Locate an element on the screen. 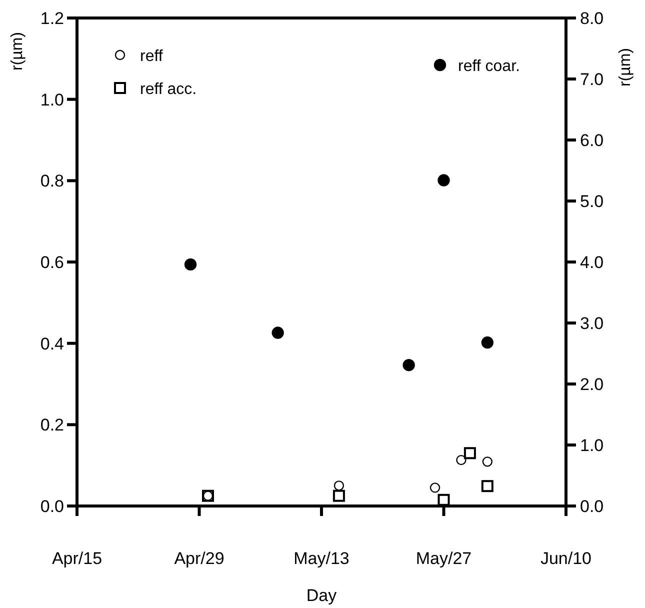 The width and height of the screenshot is (645, 608). x-axis-title: Day is located at coordinates (322, 595).